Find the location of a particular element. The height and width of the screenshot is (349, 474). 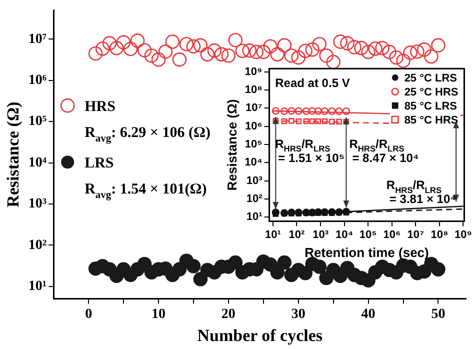

x-axis-title: Retention time (sec) is located at coordinates (366, 252).